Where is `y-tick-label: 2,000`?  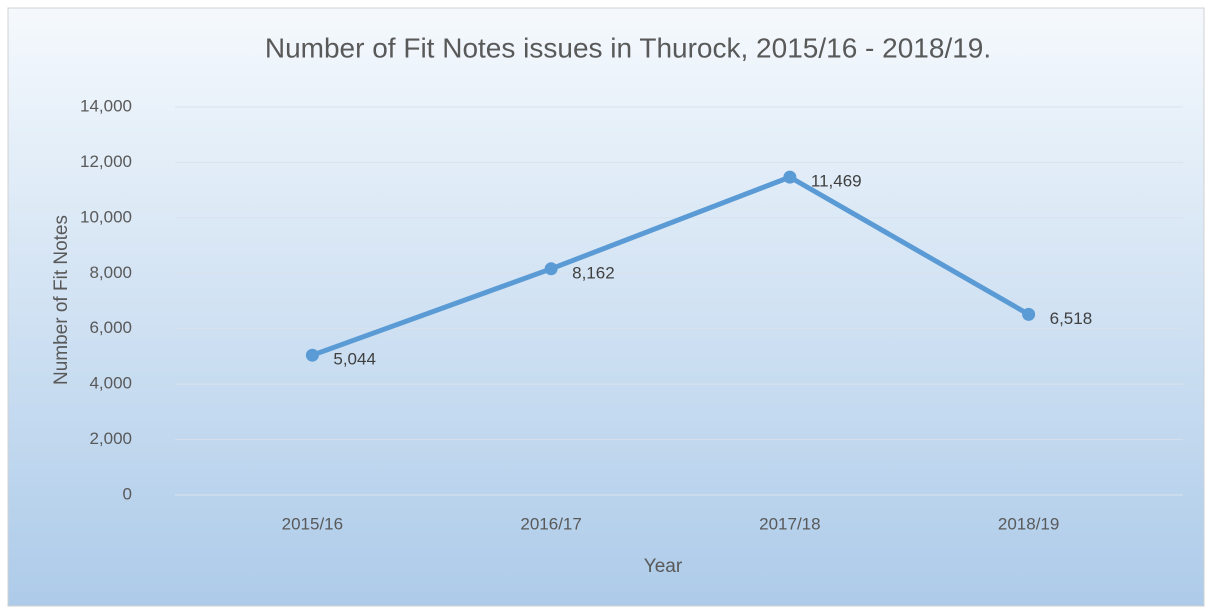 y-tick-label: 2,000 is located at coordinates (110, 438).